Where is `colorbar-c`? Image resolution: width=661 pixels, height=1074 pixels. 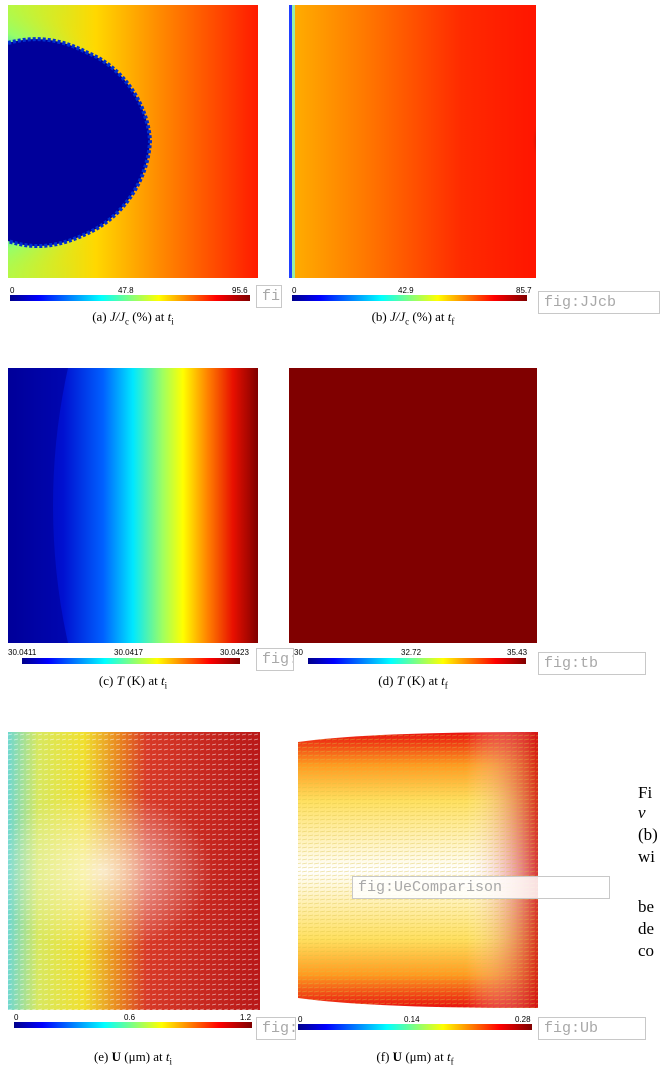
colorbar-c is located at coordinates (131, 661).